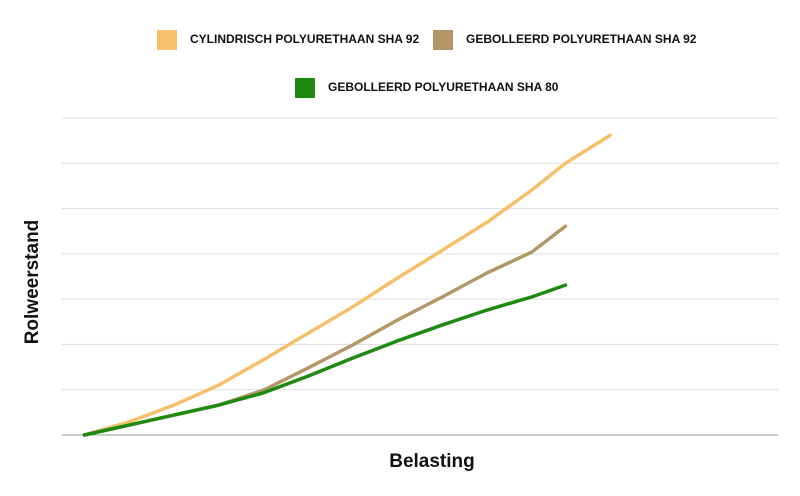 The height and width of the screenshot is (496, 800). I want to click on legend-label: CYLINDRISCH POLYURETHAAN SHA 92, so click(304, 39).